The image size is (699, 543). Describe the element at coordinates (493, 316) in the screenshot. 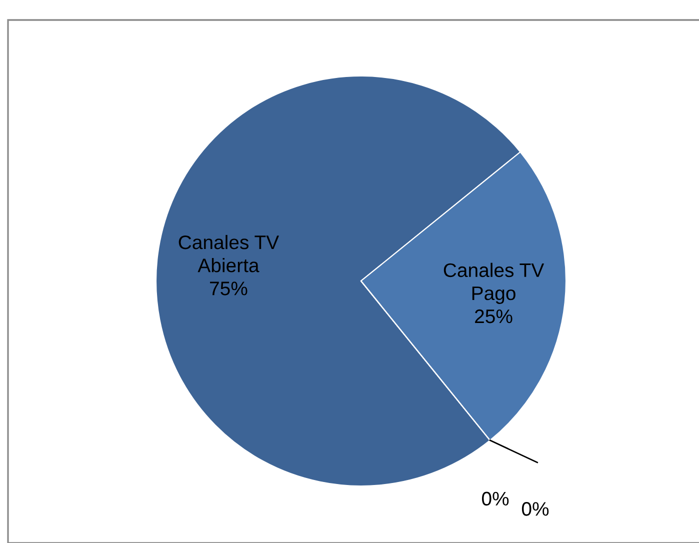

I see `data-label: 25%` at that location.